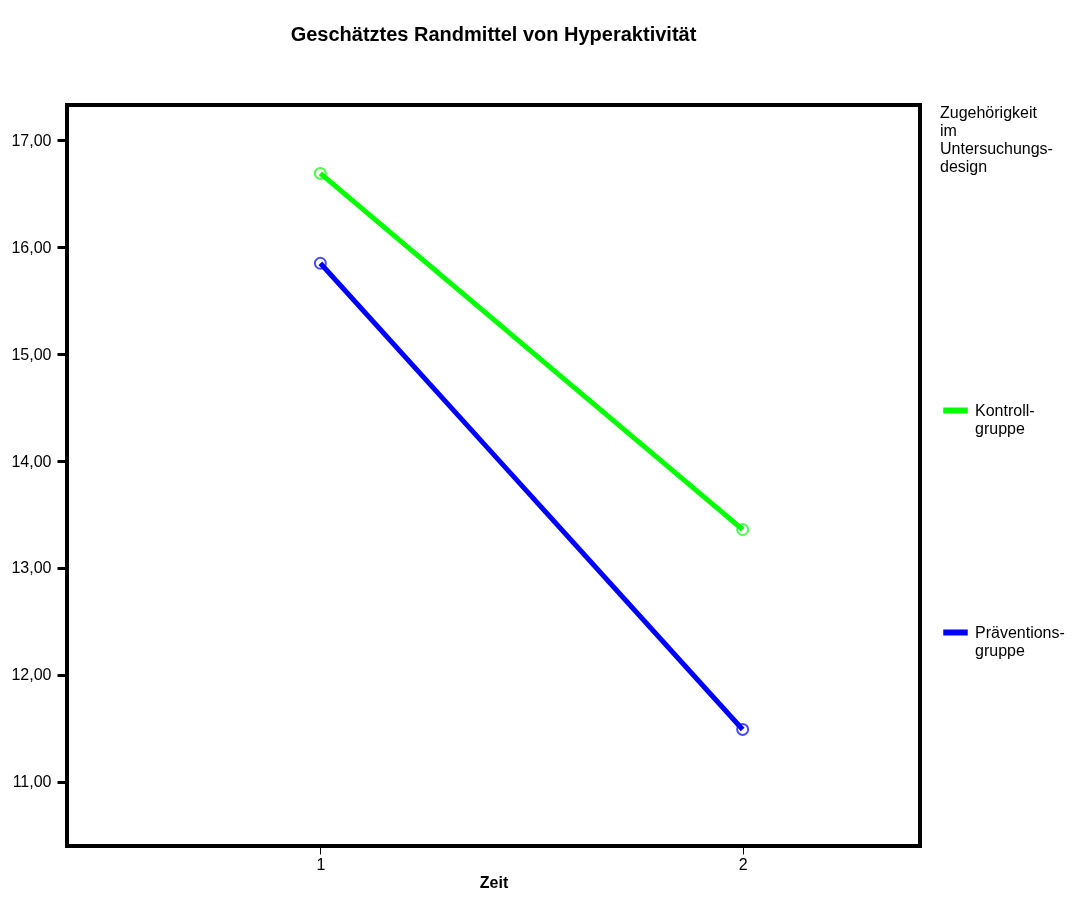  I want to click on y-tick-label: 16,00, so click(31, 247).